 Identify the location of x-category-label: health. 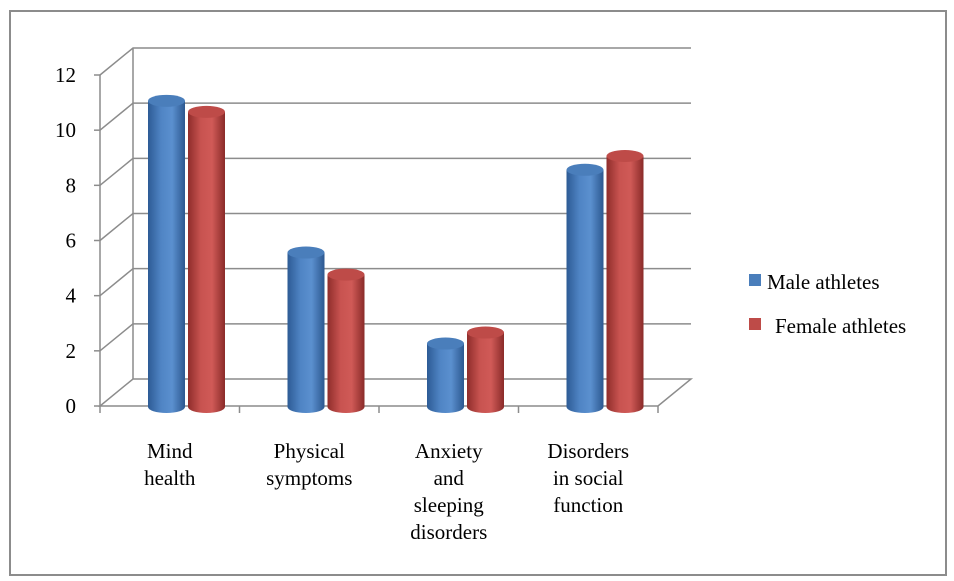
(170, 478).